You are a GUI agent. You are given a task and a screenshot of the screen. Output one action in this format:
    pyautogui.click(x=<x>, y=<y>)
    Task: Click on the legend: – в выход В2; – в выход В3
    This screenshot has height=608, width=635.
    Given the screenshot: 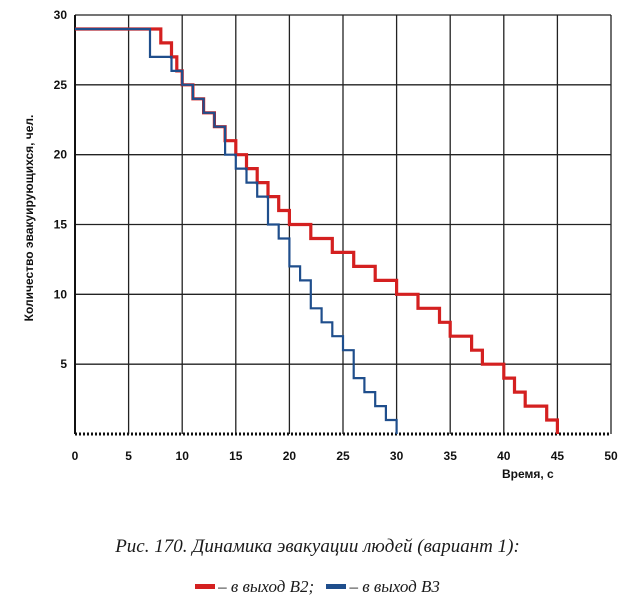 What is the action you would take?
    pyautogui.click(x=317, y=587)
    